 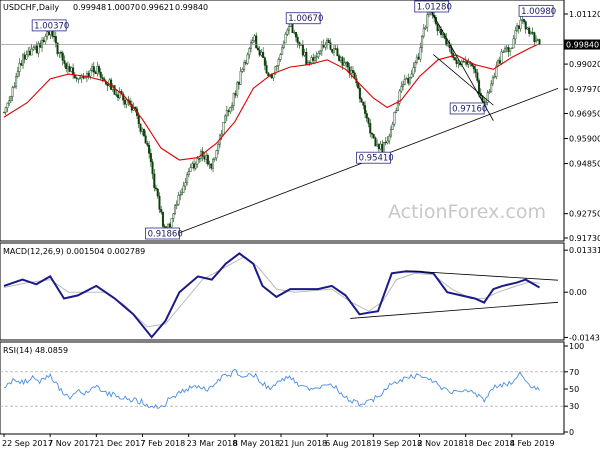 What do you see at coordinates (584, 337) in the screenshot?
I see `macd-y-tick-label: -0.014323` at bounding box center [584, 337].